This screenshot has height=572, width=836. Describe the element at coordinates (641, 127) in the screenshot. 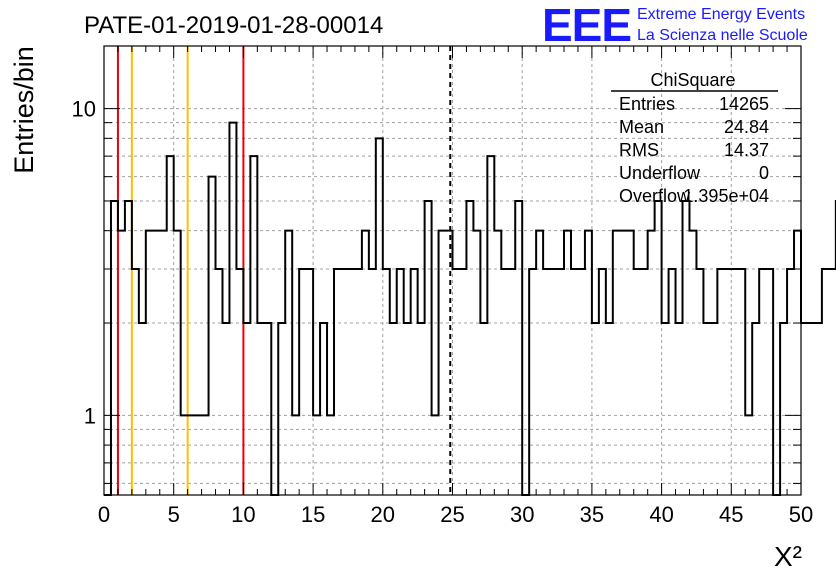

I see `stats-label-mean: Mean` at that location.